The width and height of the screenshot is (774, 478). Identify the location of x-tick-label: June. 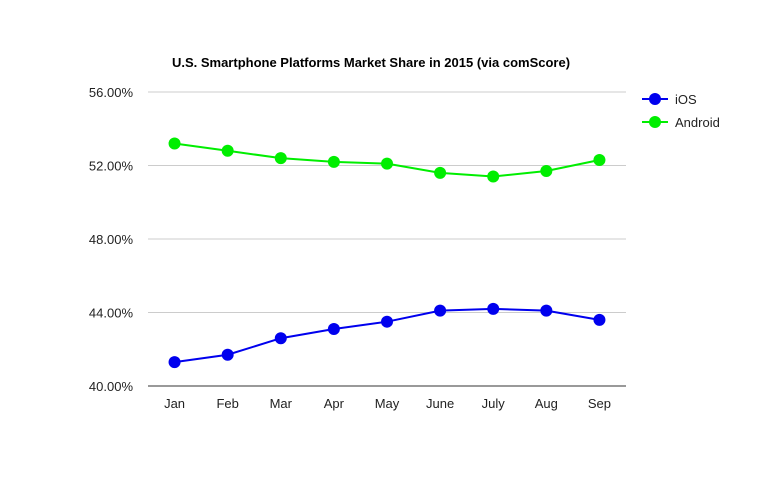
(440, 403).